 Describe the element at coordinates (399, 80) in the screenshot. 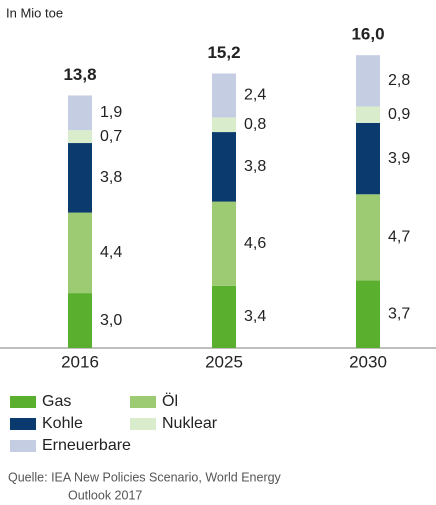

I see `data-label: 2,8` at that location.